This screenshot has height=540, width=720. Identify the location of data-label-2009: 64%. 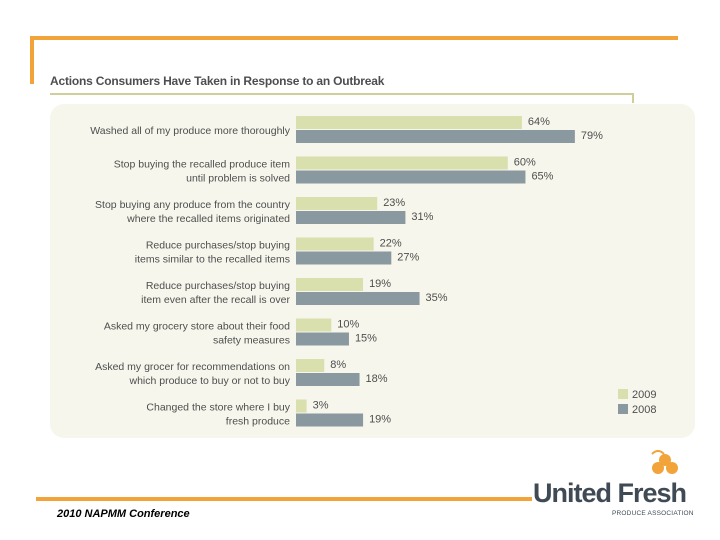
(539, 122).